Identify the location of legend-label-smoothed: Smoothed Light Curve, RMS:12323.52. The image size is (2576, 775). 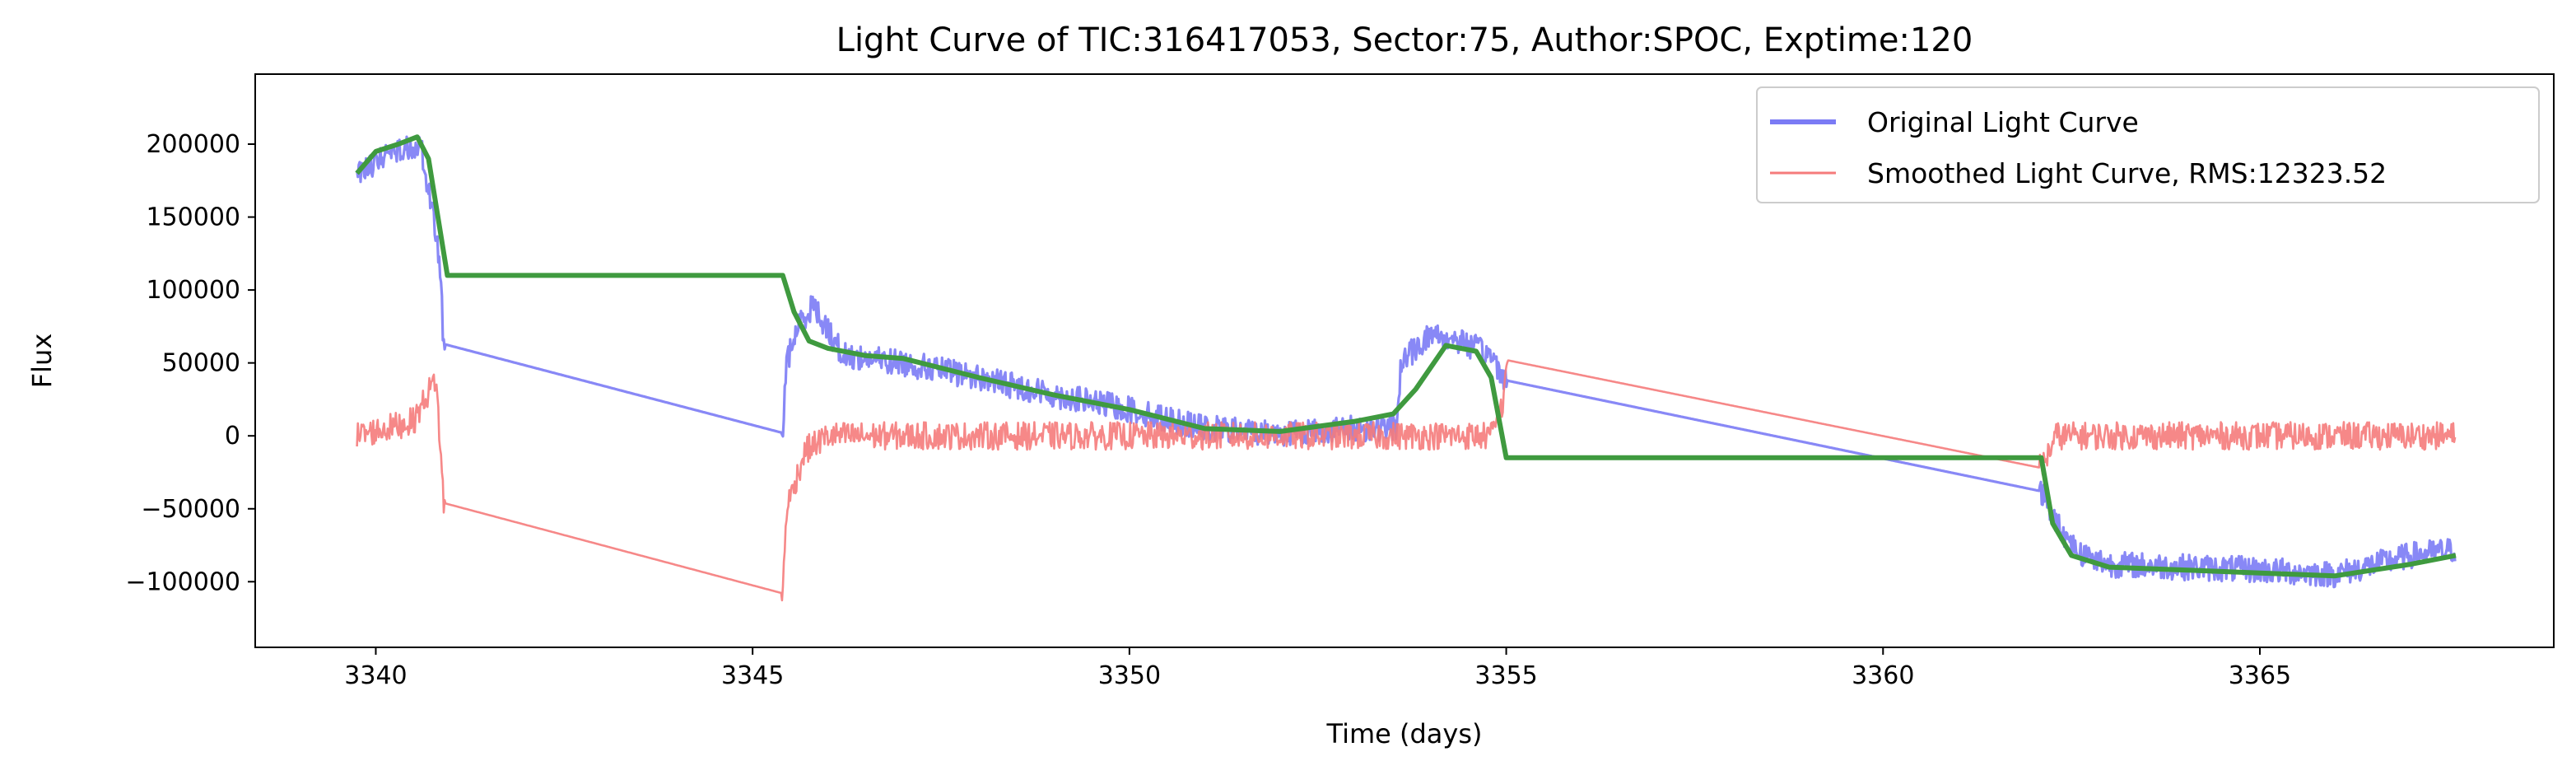
(2127, 173).